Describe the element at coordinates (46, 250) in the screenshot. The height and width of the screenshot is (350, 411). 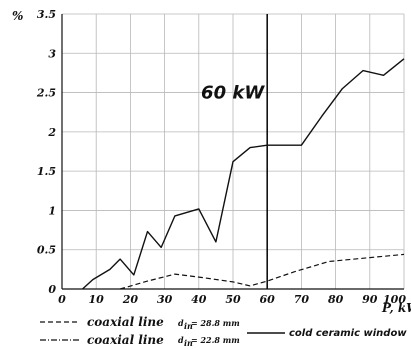
I see `y-tick-label: 0.5` at that location.